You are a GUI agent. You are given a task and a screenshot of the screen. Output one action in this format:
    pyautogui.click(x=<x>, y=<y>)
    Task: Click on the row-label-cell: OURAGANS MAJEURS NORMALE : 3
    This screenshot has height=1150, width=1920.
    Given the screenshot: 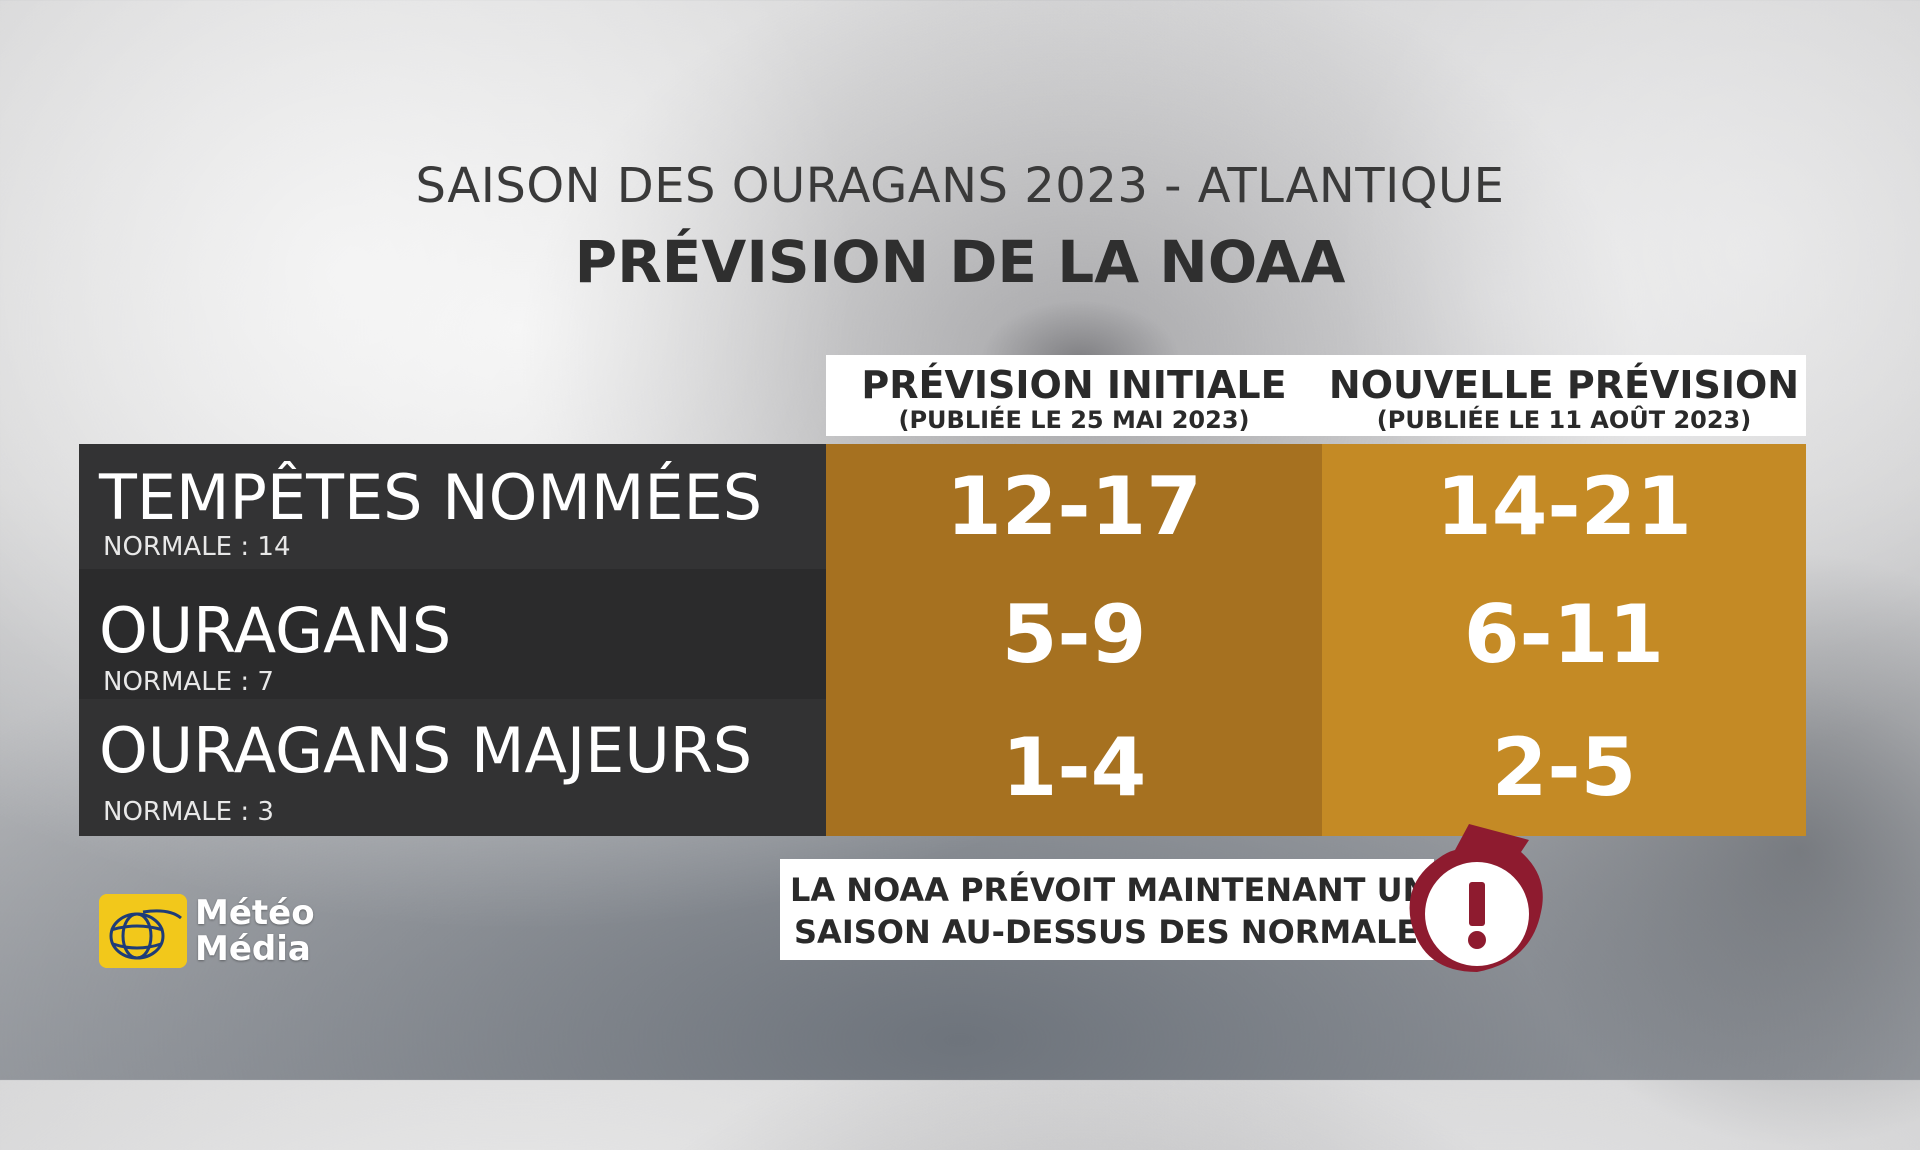 What is the action you would take?
    pyautogui.click(x=452, y=767)
    